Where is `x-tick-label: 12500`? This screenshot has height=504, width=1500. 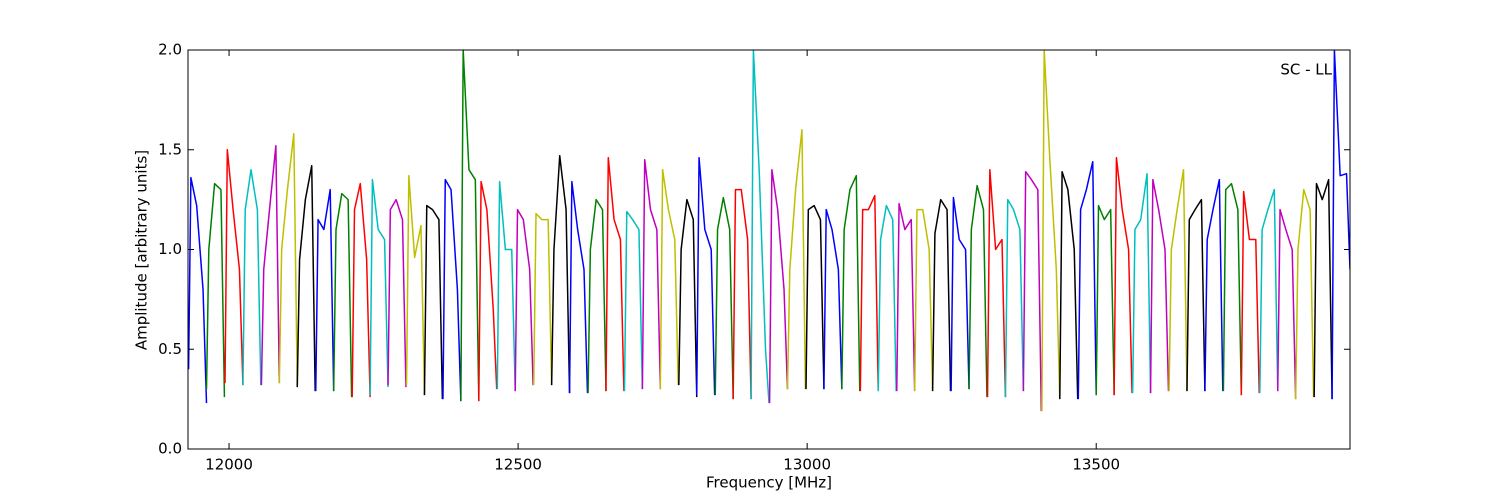
x-tick-label: 12500 is located at coordinates (518, 465).